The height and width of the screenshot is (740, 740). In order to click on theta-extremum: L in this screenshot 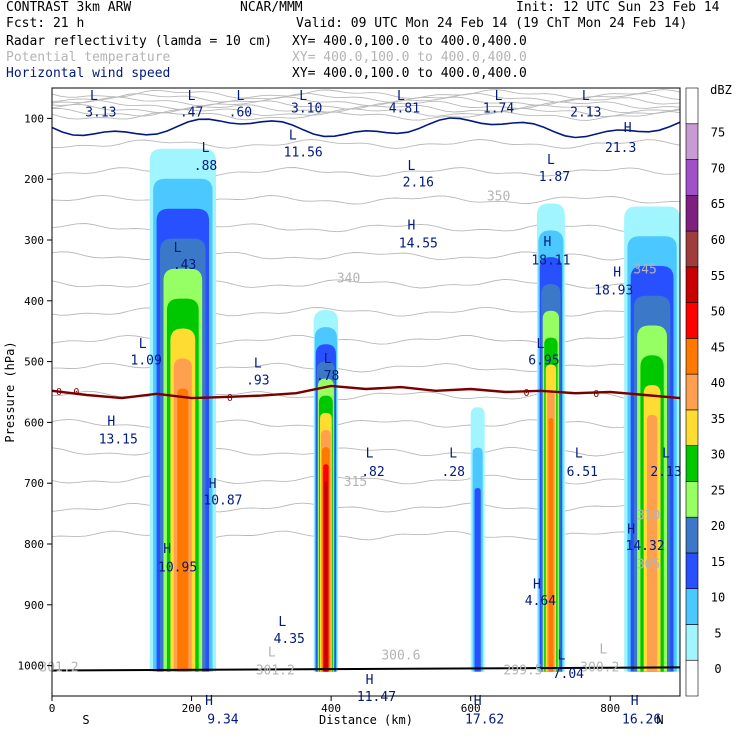, I will do `click(272, 652)`.